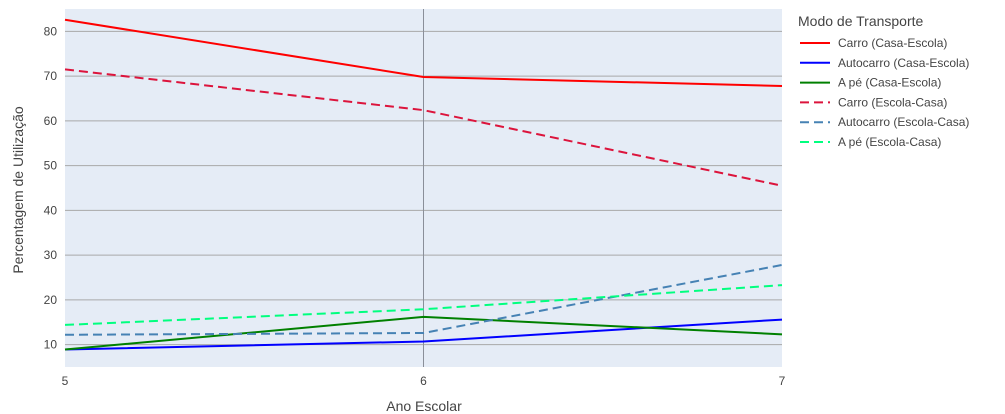  I want to click on legend-item-label: A pé (Casa-Escola), so click(889, 83).